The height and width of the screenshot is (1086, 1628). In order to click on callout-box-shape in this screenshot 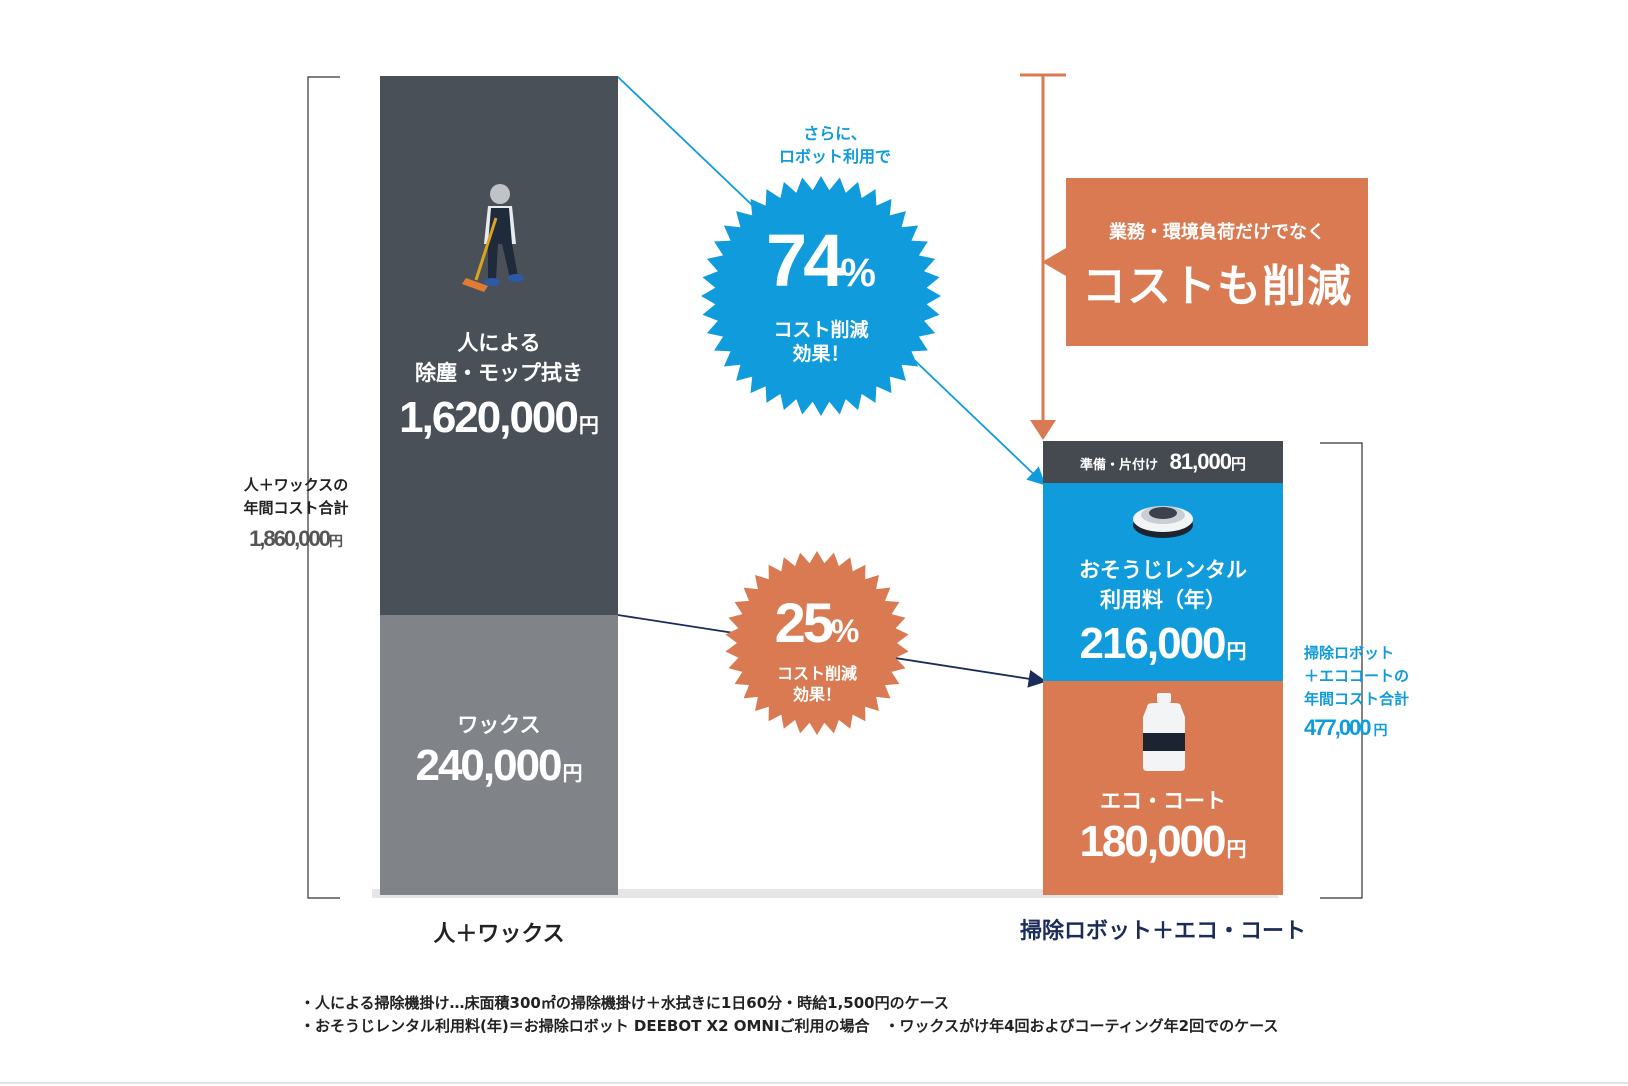, I will do `click(1205, 262)`.